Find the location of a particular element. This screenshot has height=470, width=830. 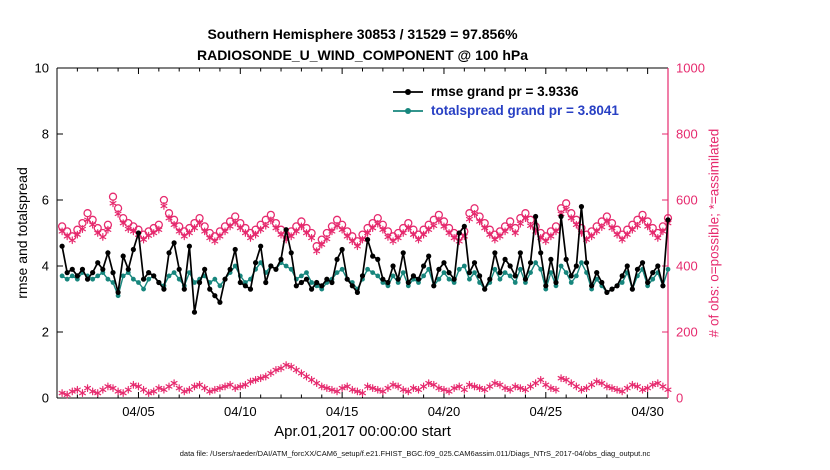

svg-text: 04/15 is located at coordinates (342, 411).